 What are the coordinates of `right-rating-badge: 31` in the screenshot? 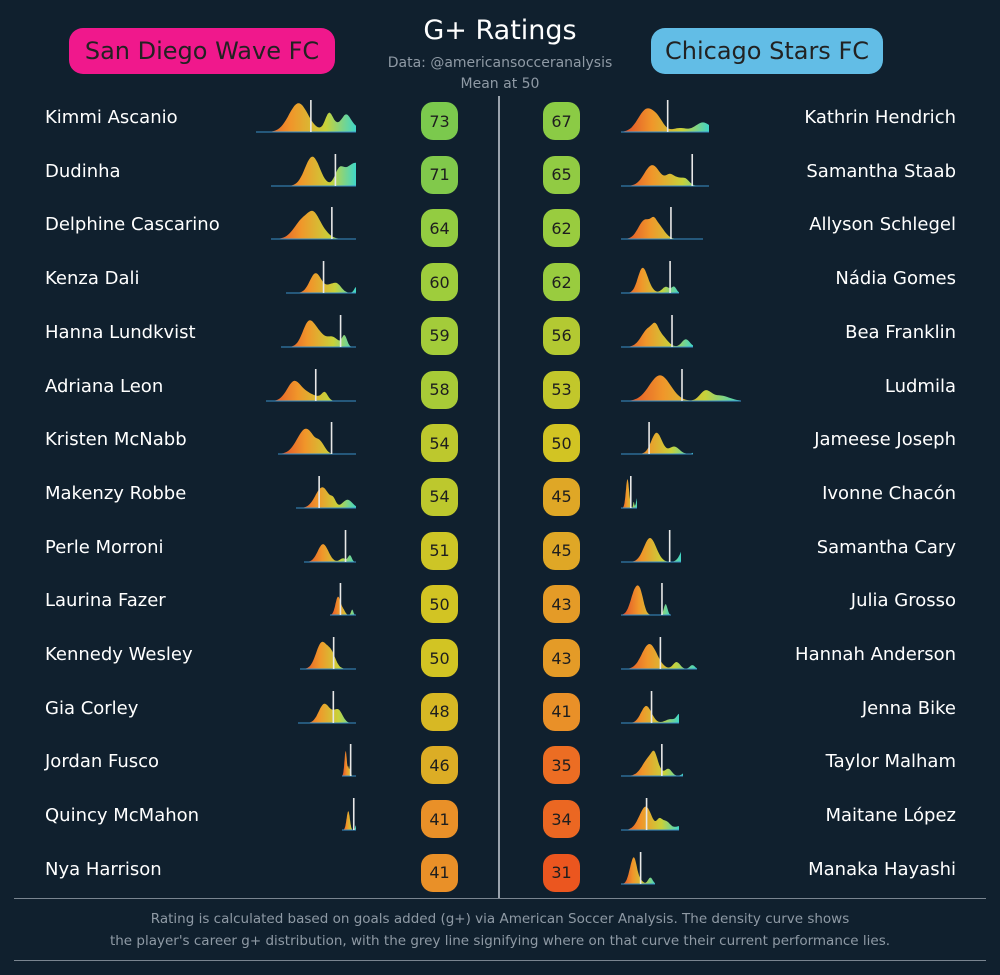 It's located at (561, 872).